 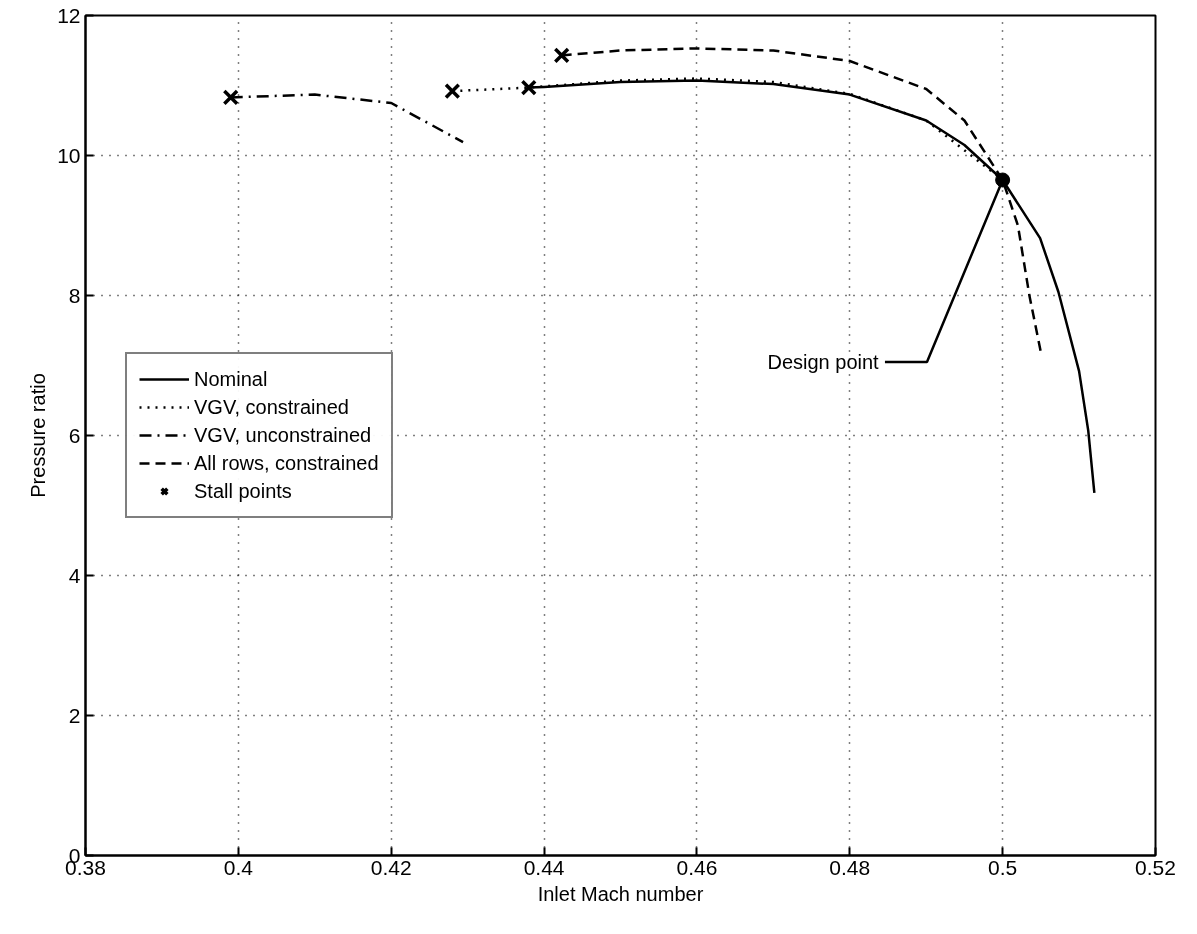 What do you see at coordinates (1155, 867) in the screenshot?
I see `x-tick-label: 0.52` at bounding box center [1155, 867].